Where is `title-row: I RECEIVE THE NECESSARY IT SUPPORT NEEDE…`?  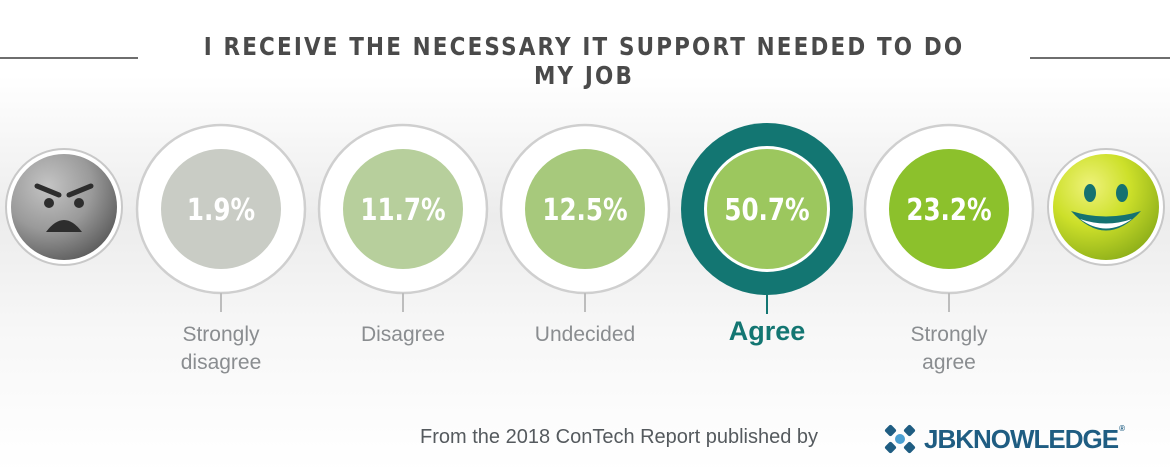
title-row: I RECEIVE THE NECESSARY IT SUPPORT NEEDE… is located at coordinates (585, 59).